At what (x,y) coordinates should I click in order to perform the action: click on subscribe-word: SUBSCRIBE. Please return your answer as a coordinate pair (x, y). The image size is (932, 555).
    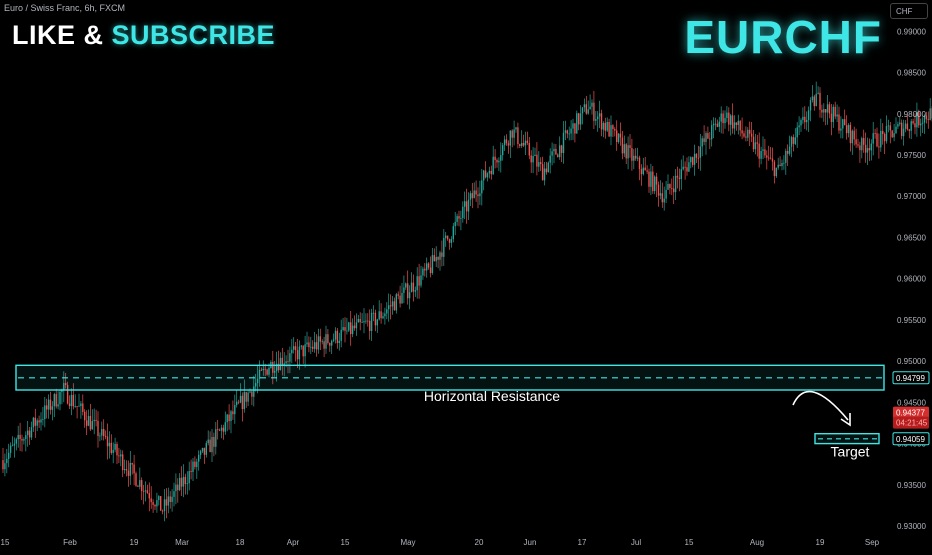
    Looking at the image, I should click on (193, 35).